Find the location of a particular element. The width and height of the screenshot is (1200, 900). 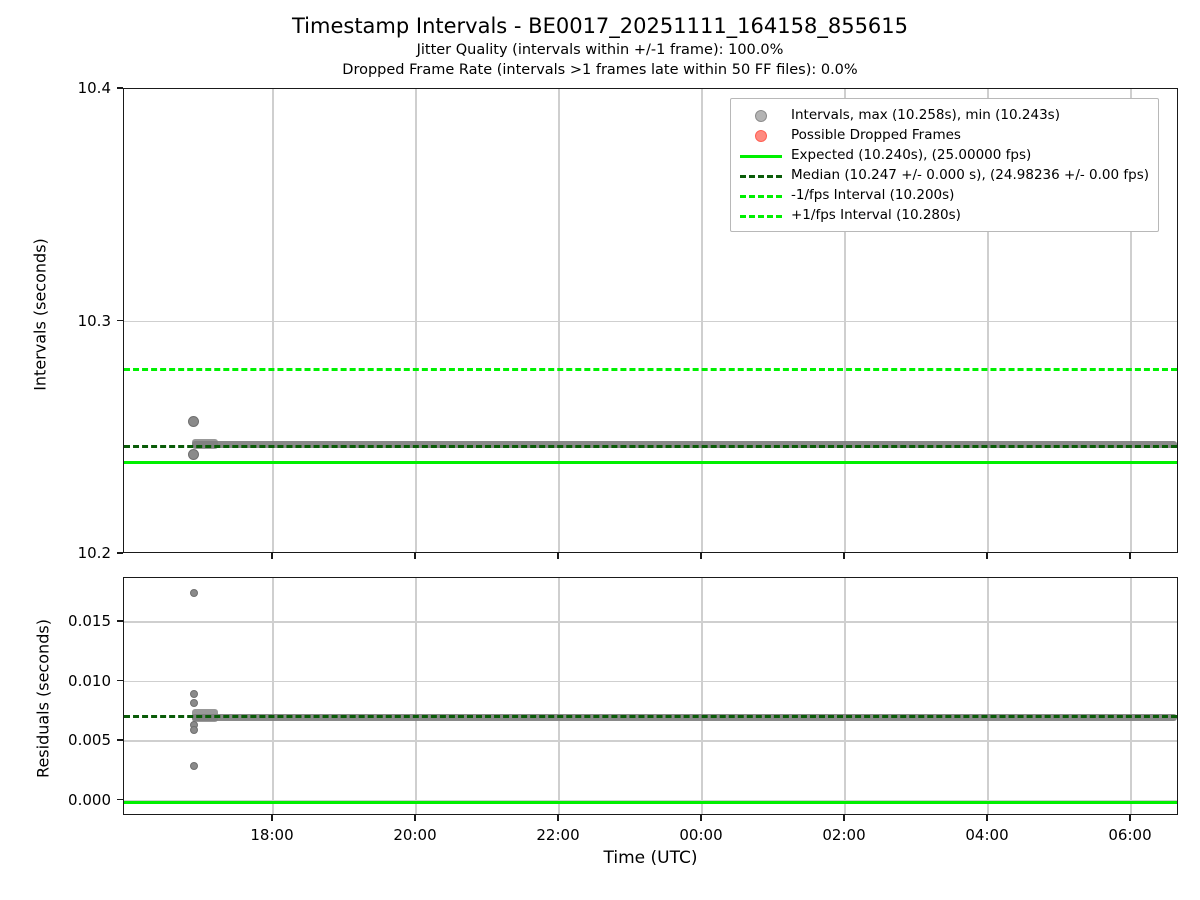

legend-item: Intervals, max (10.258s), min (10.243s) is located at coordinates (943, 115).